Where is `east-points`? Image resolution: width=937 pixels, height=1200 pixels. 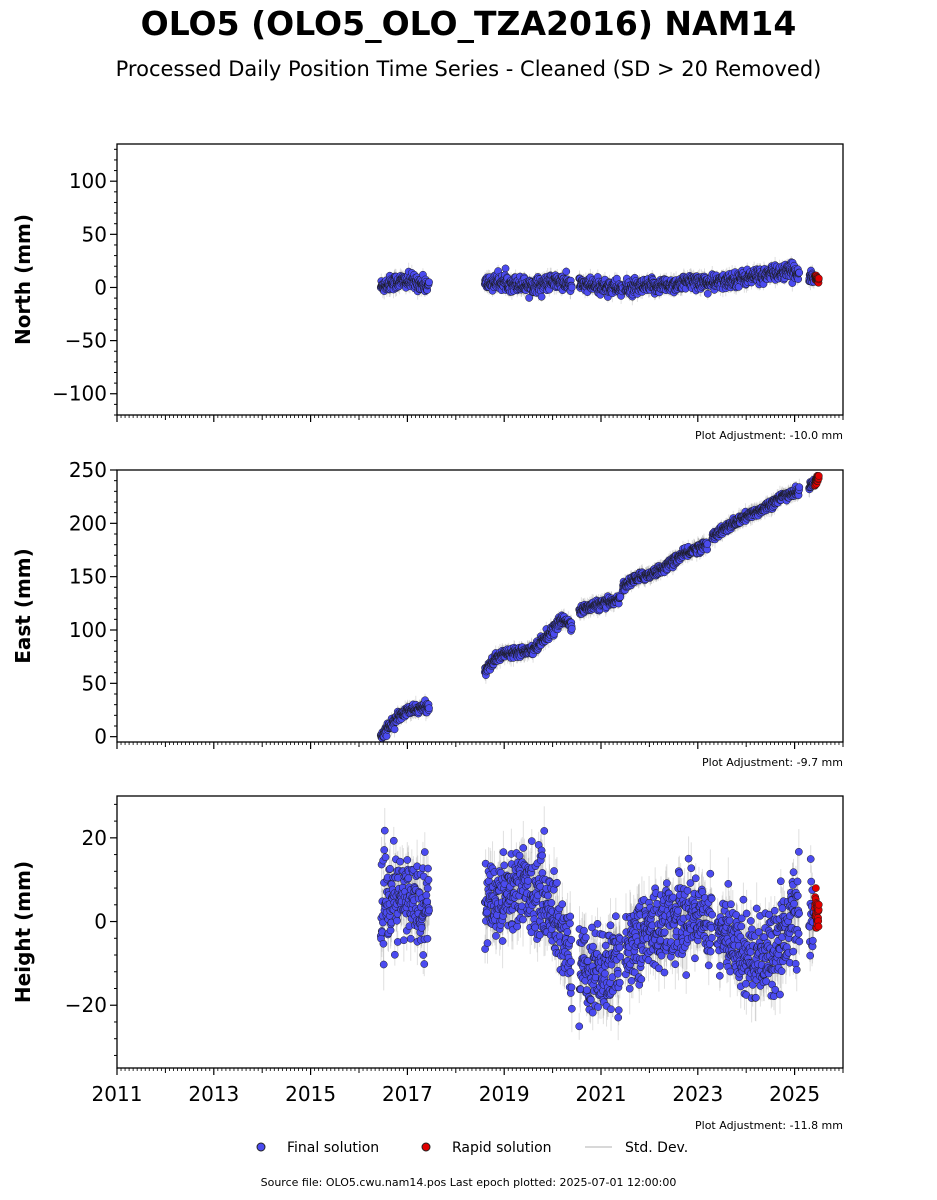
east-points is located at coordinates (599, 606).